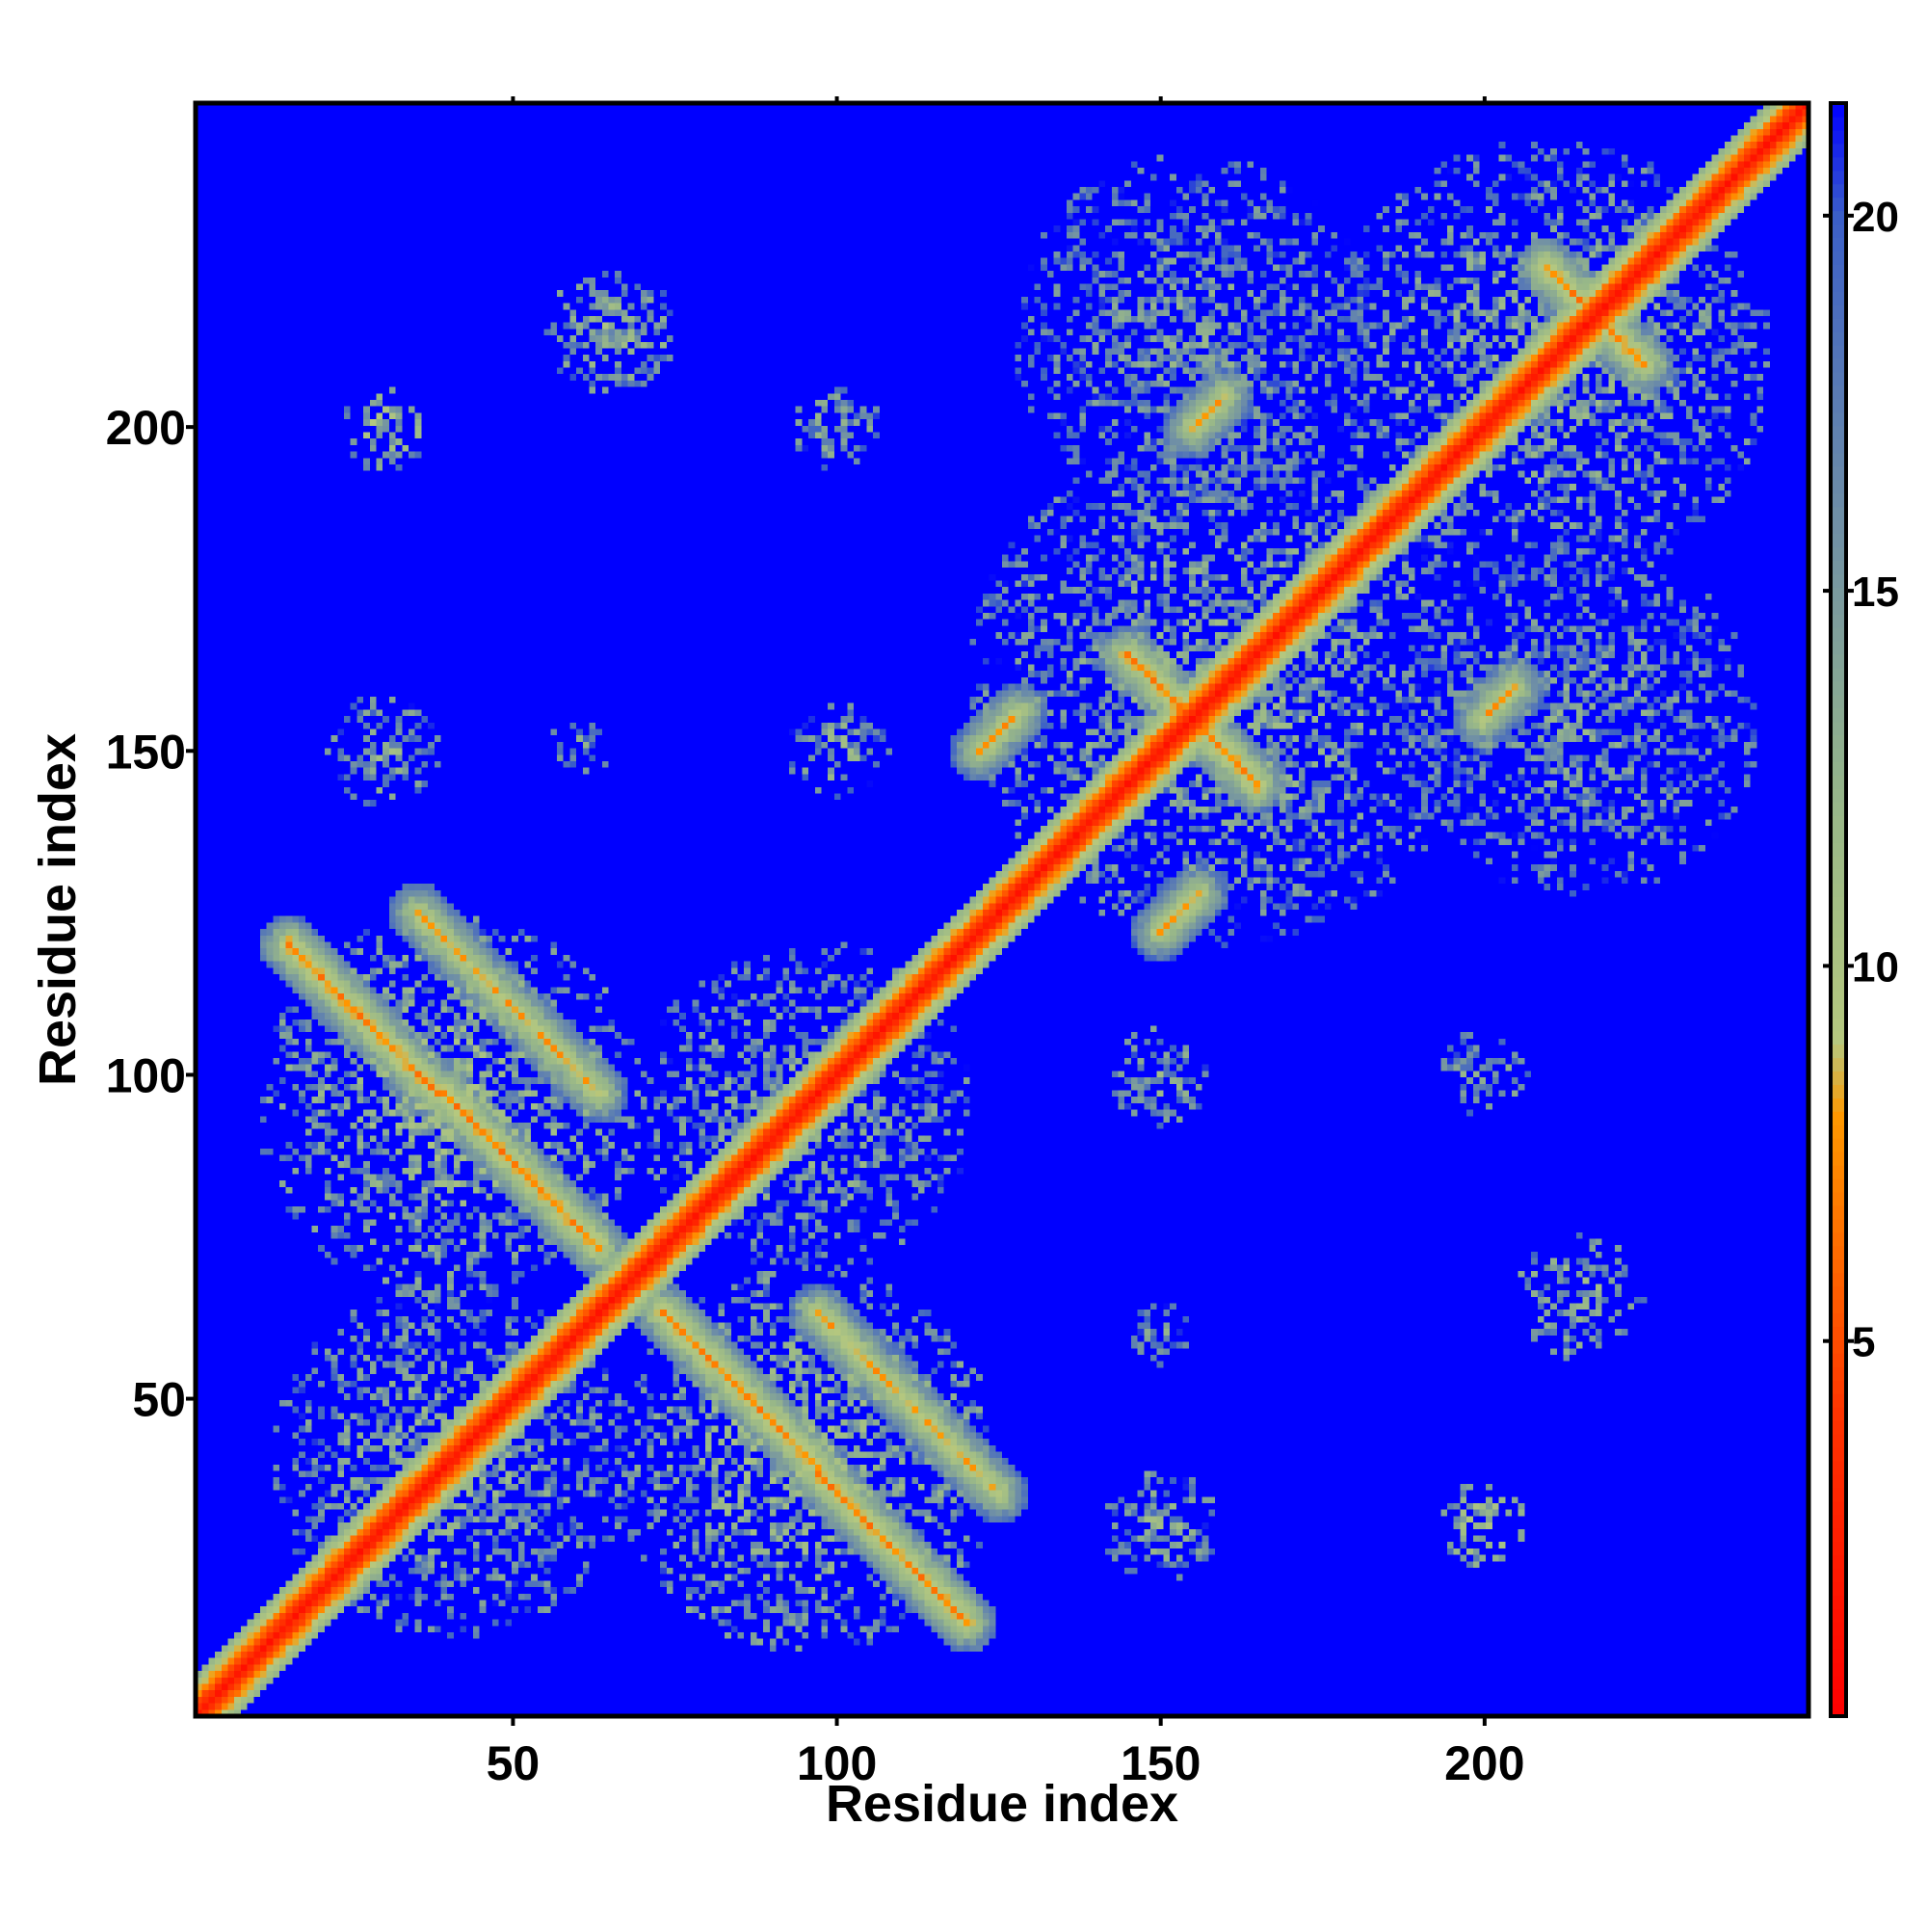 Image resolution: width=1927 pixels, height=1932 pixels. Describe the element at coordinates (837, 1763) in the screenshot. I see `x-tick-label: 100` at that location.